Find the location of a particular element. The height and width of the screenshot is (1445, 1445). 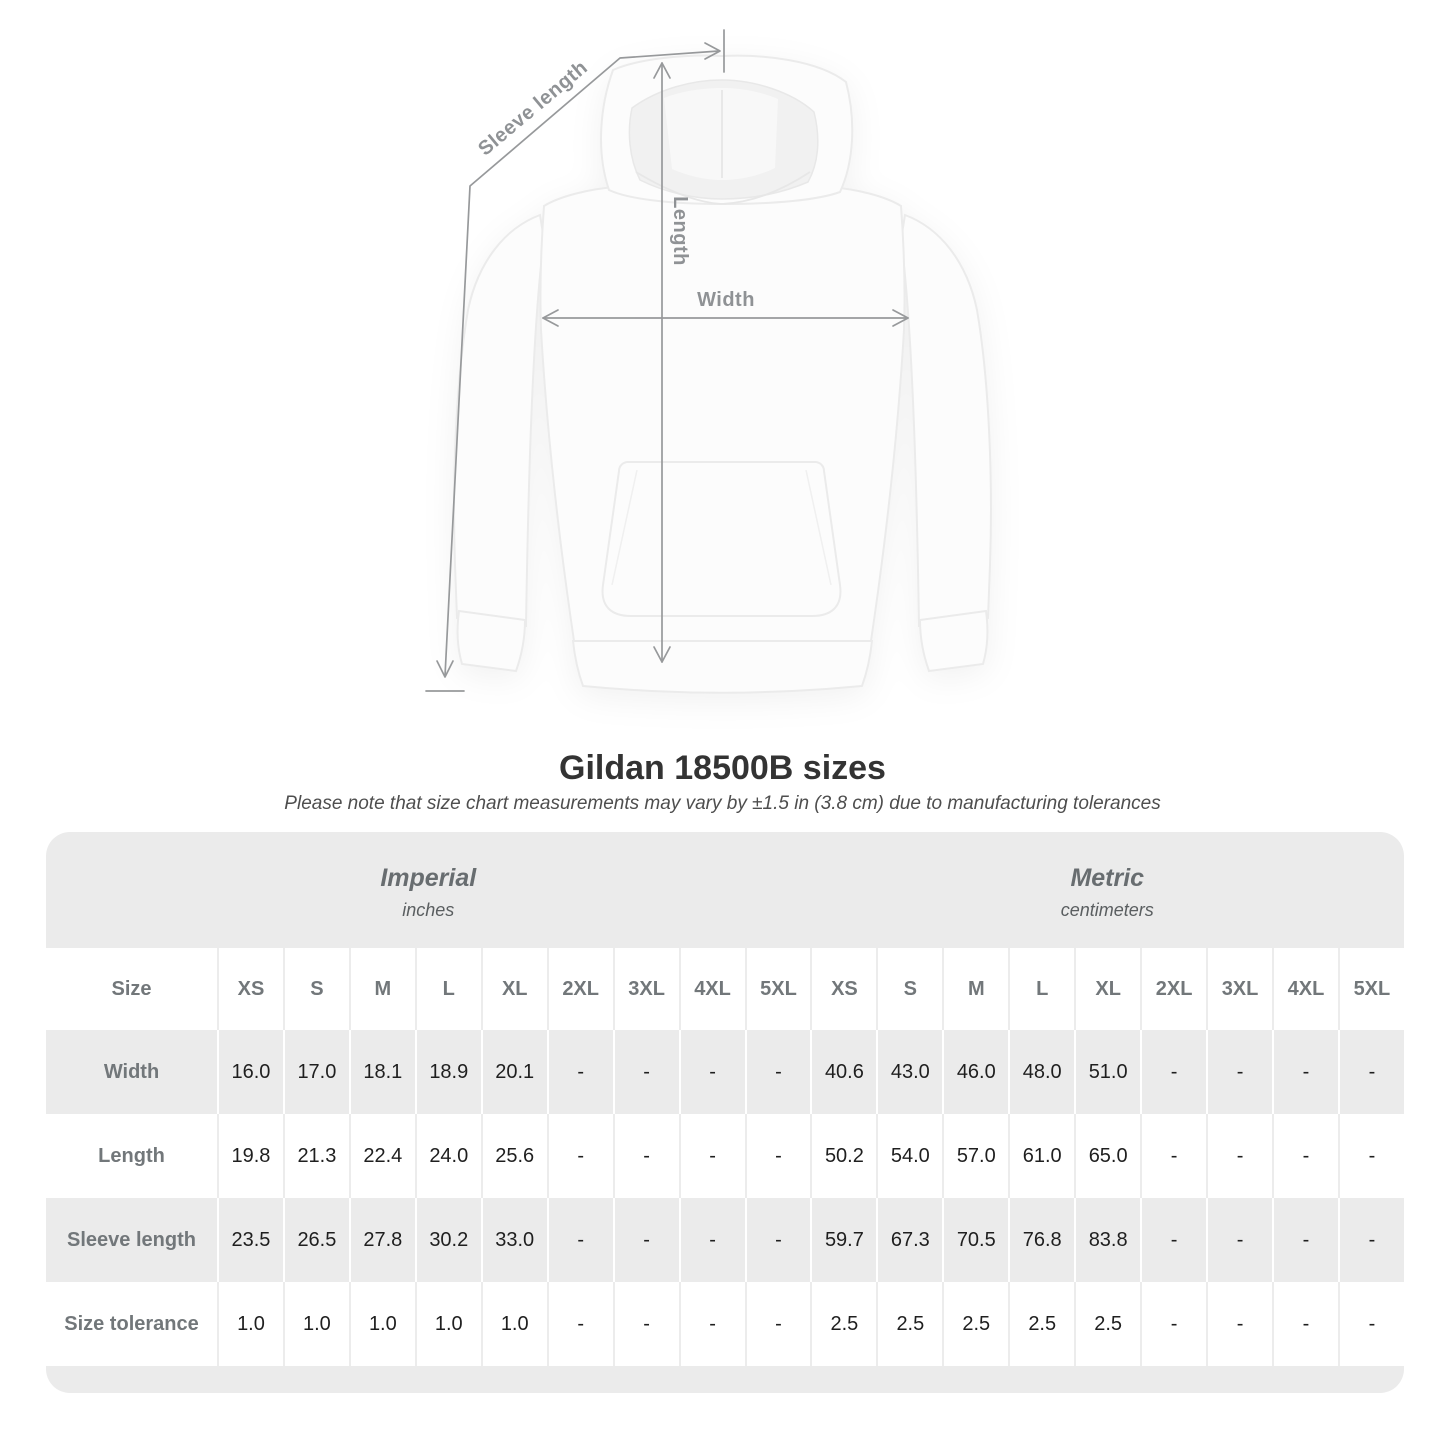

imperial-value: 20.1 is located at coordinates (513, 1072).